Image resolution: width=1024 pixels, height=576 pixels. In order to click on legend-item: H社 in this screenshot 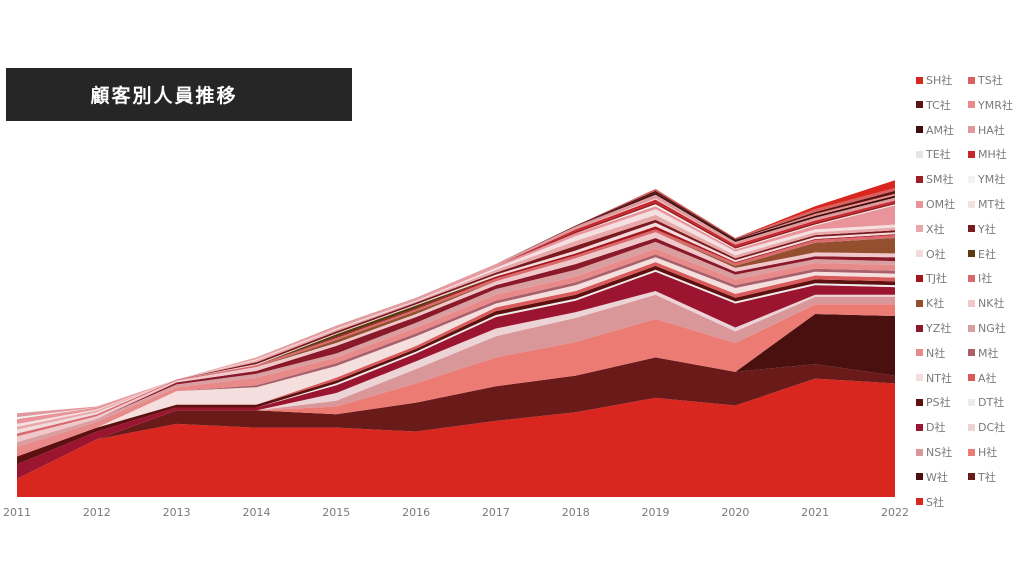, I will do `click(982, 452)`.